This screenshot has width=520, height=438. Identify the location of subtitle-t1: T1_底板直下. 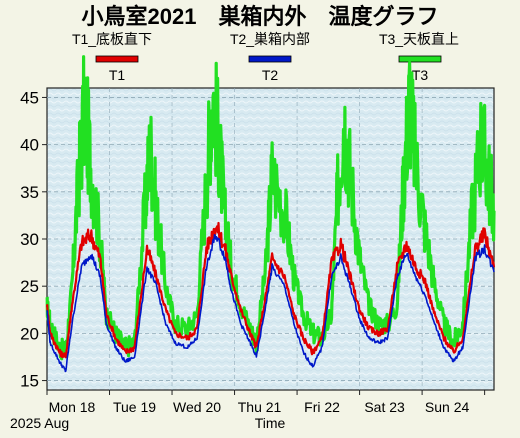
(112, 39).